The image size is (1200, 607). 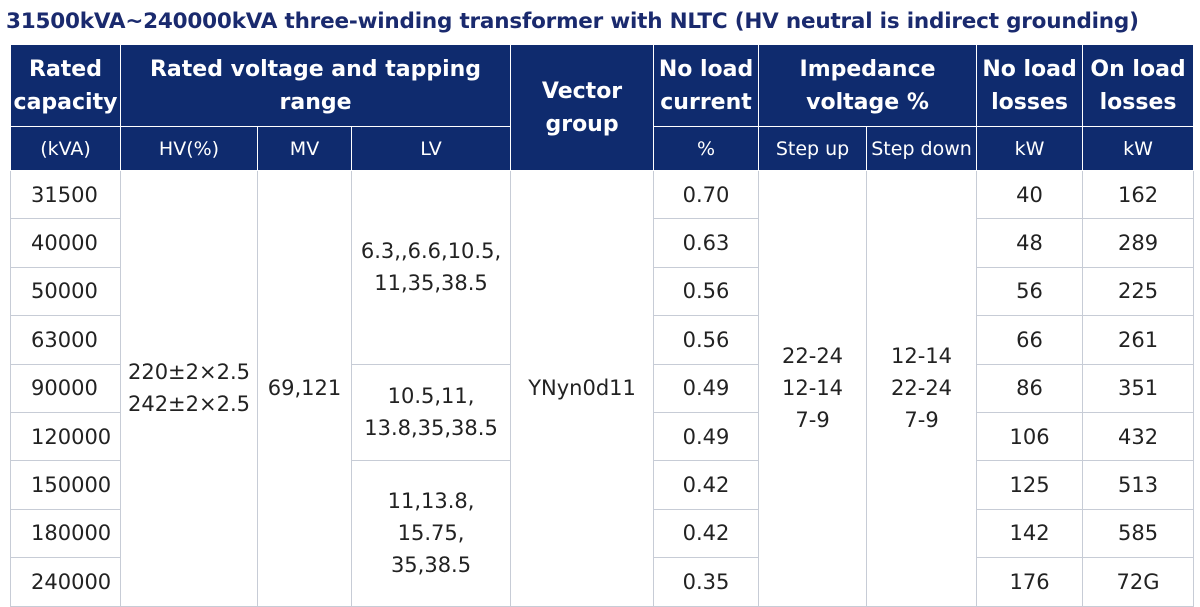 What do you see at coordinates (922, 148) in the screenshot?
I see `unit-step-down: Step down` at bounding box center [922, 148].